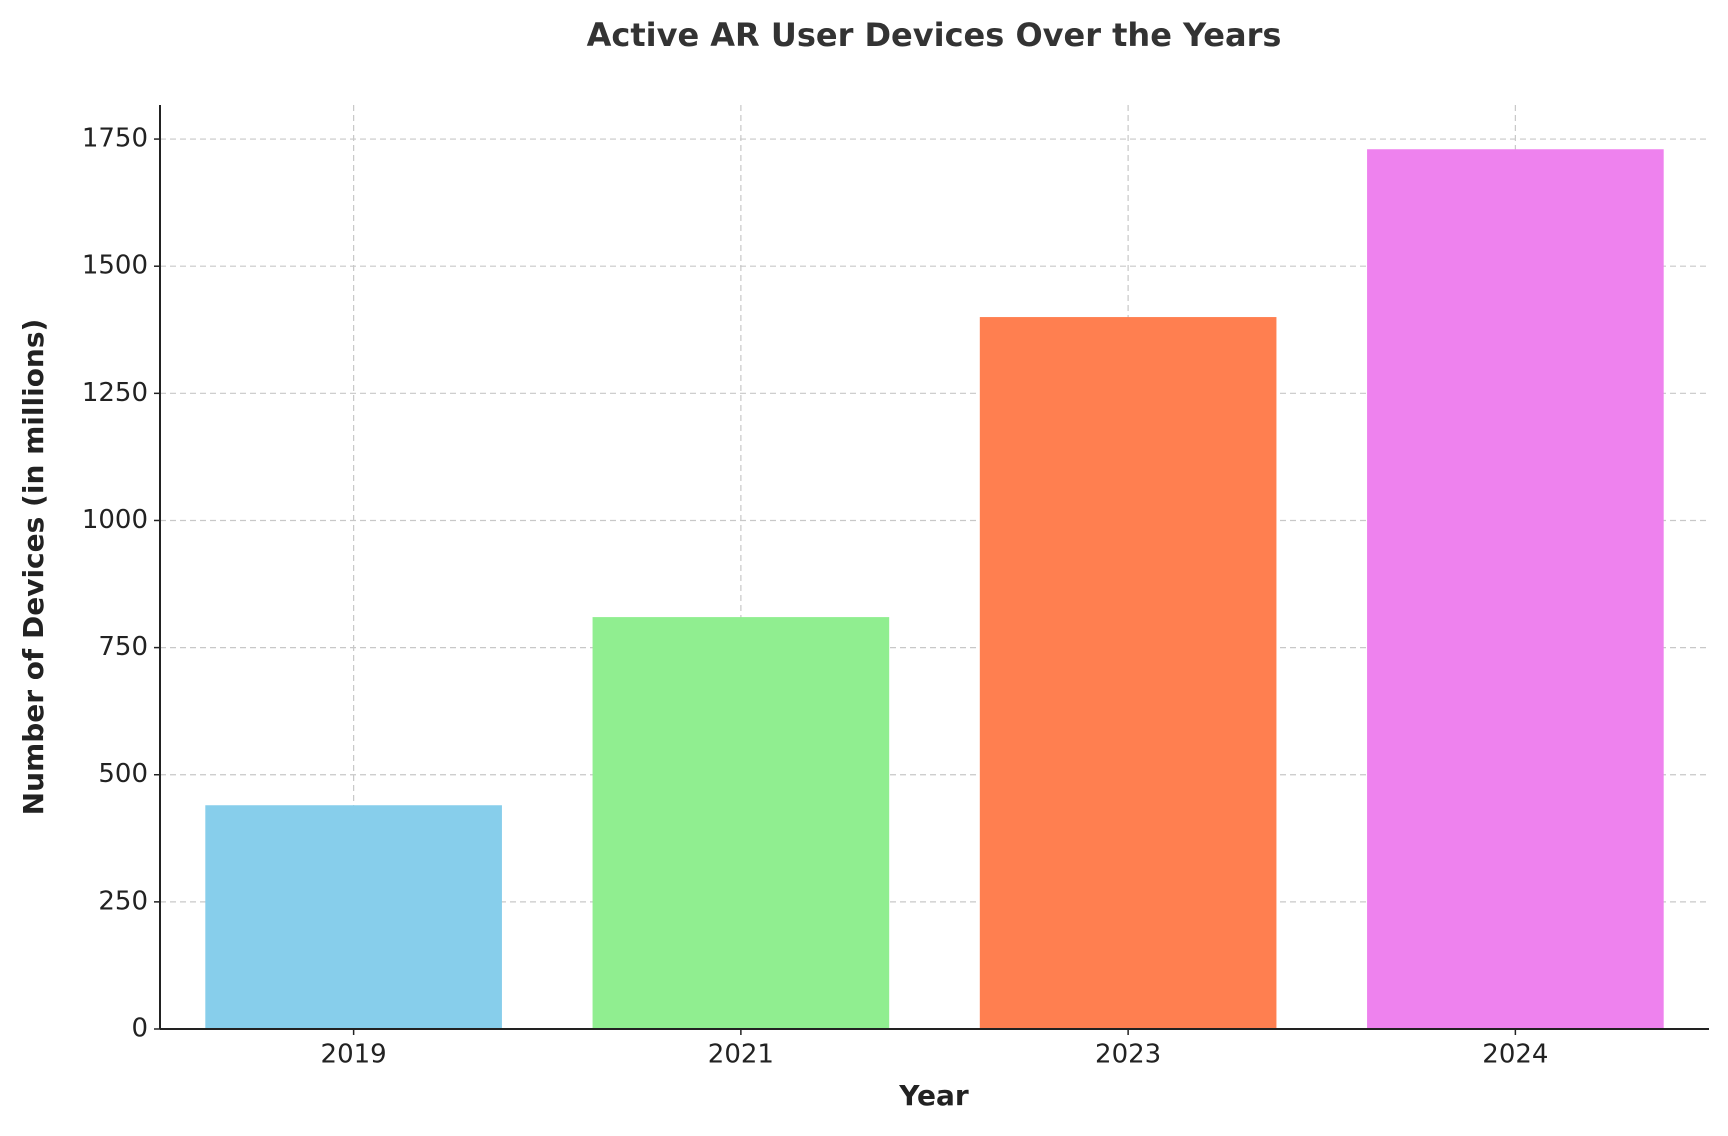  What do you see at coordinates (115, 266) in the screenshot?
I see `y-tick-label: 1500` at bounding box center [115, 266].